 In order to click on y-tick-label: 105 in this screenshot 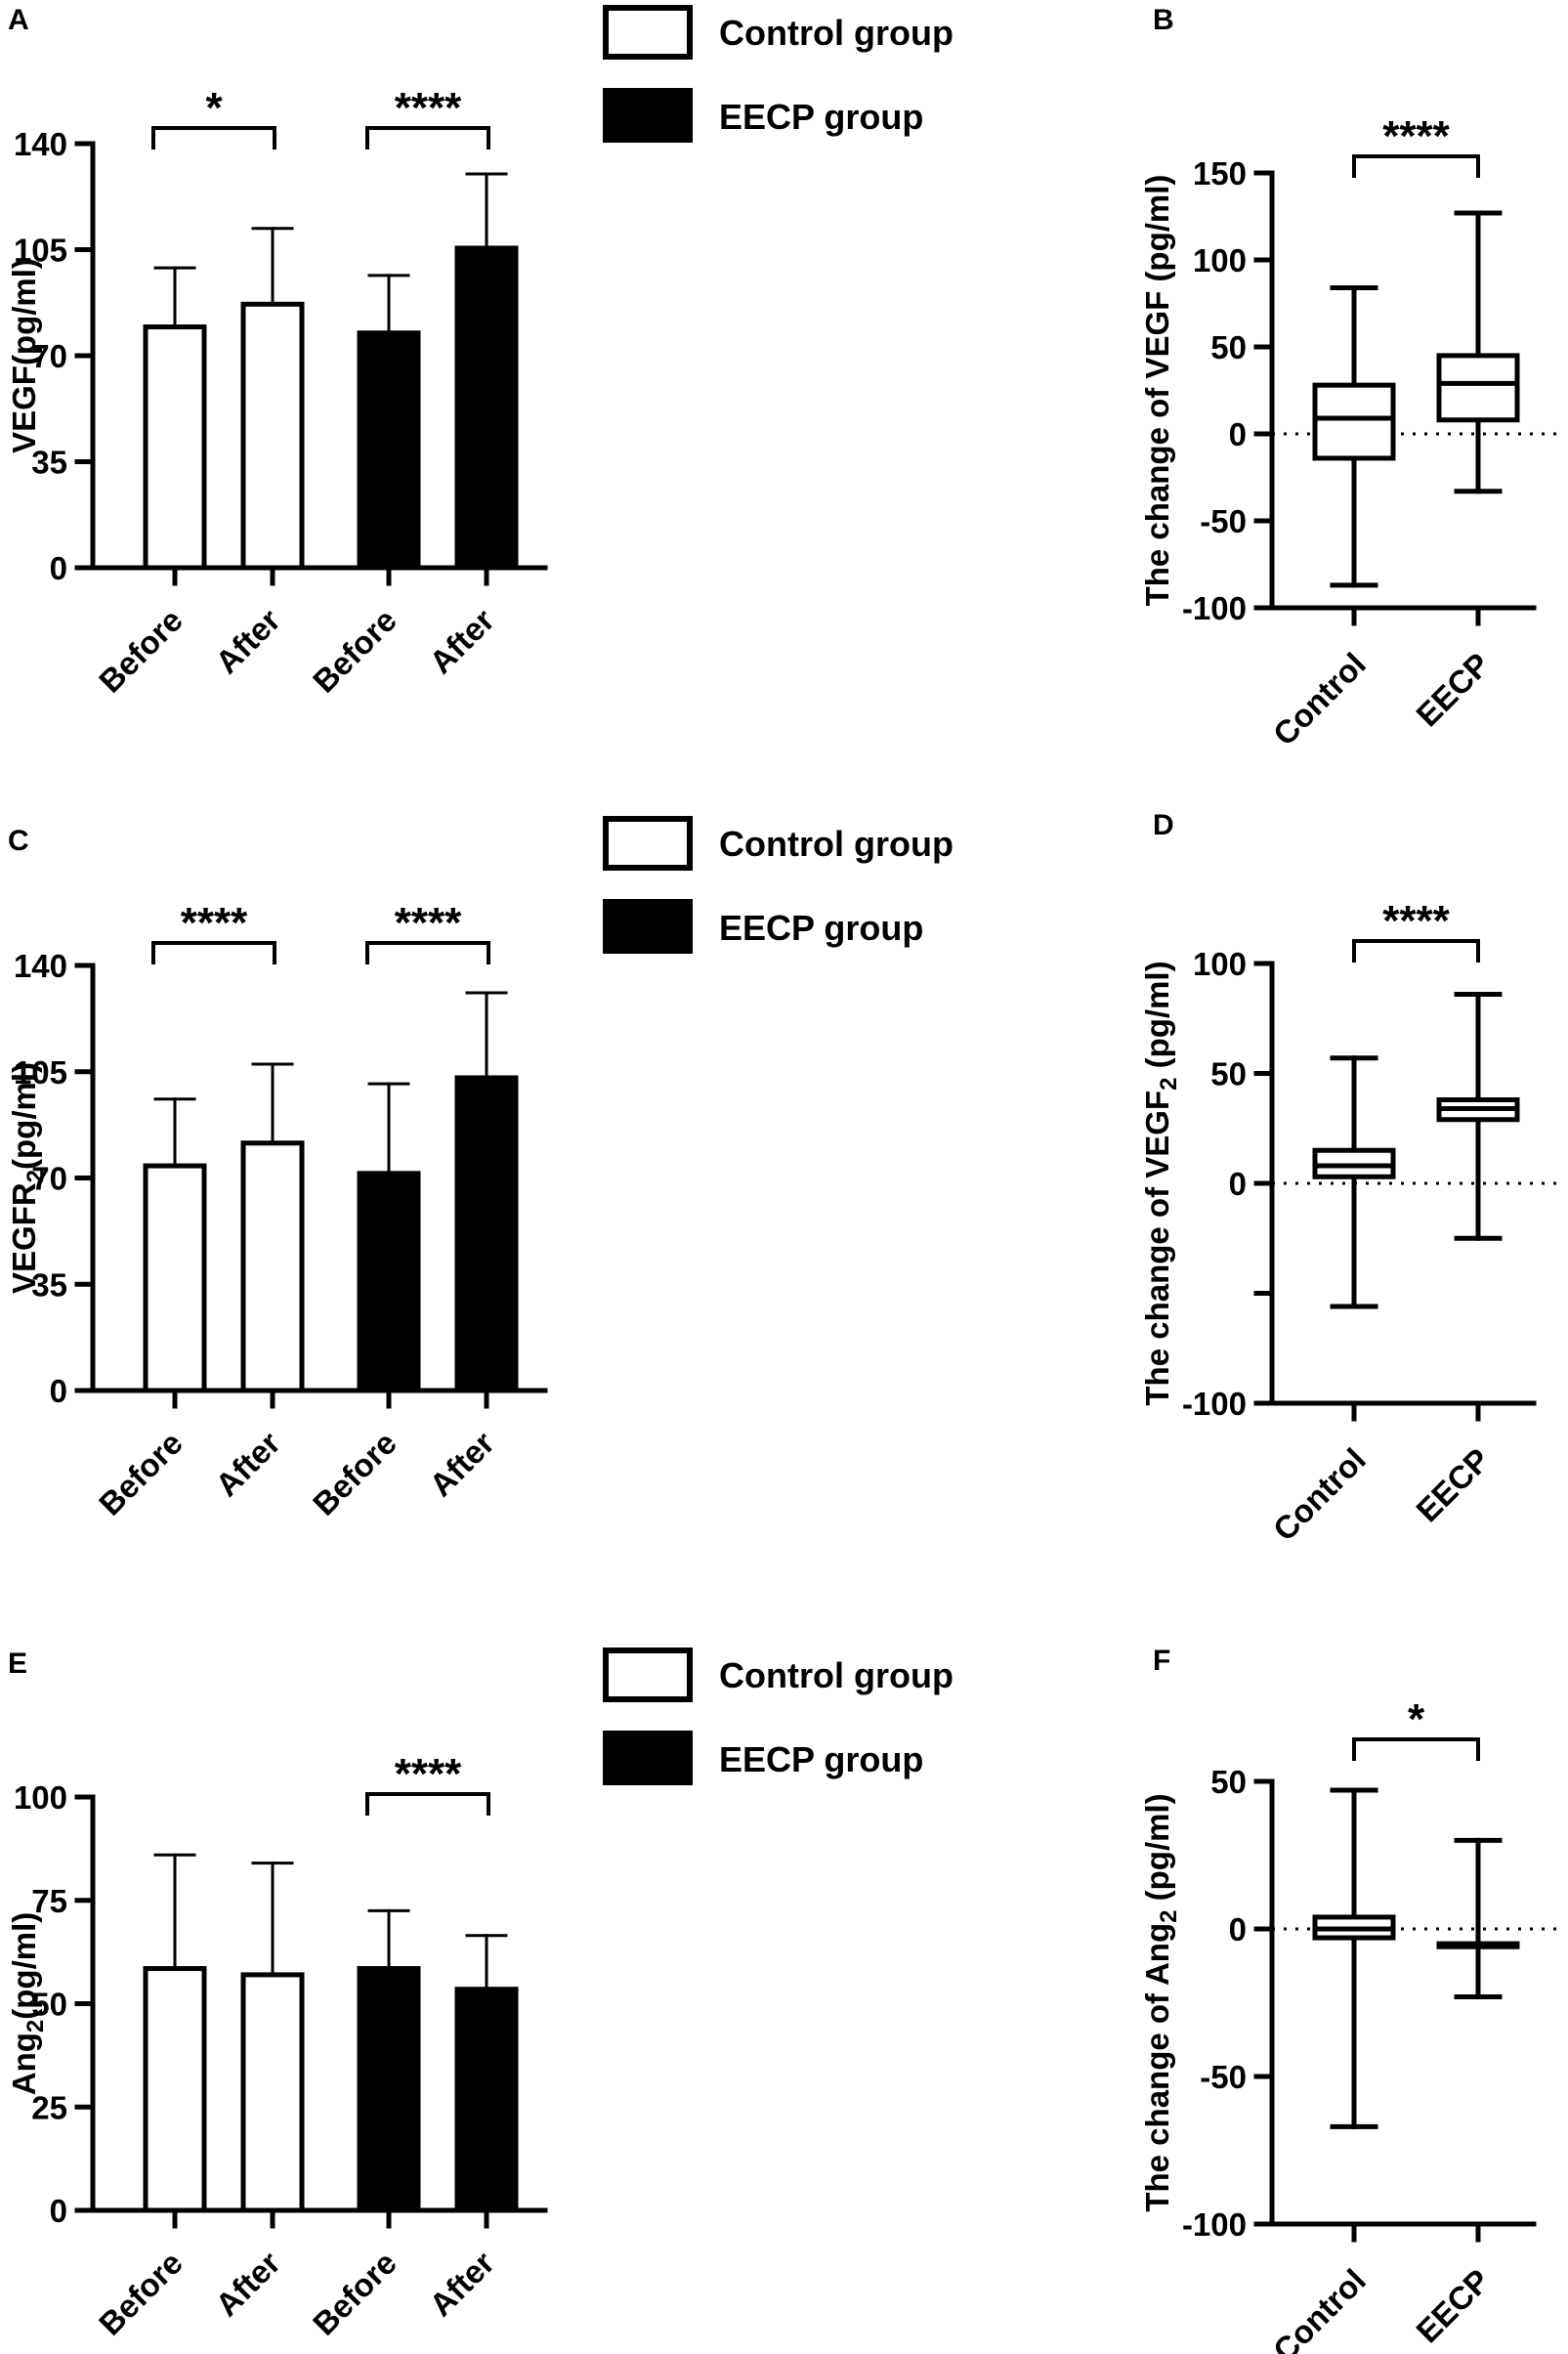, I will do `click(40, 251)`.